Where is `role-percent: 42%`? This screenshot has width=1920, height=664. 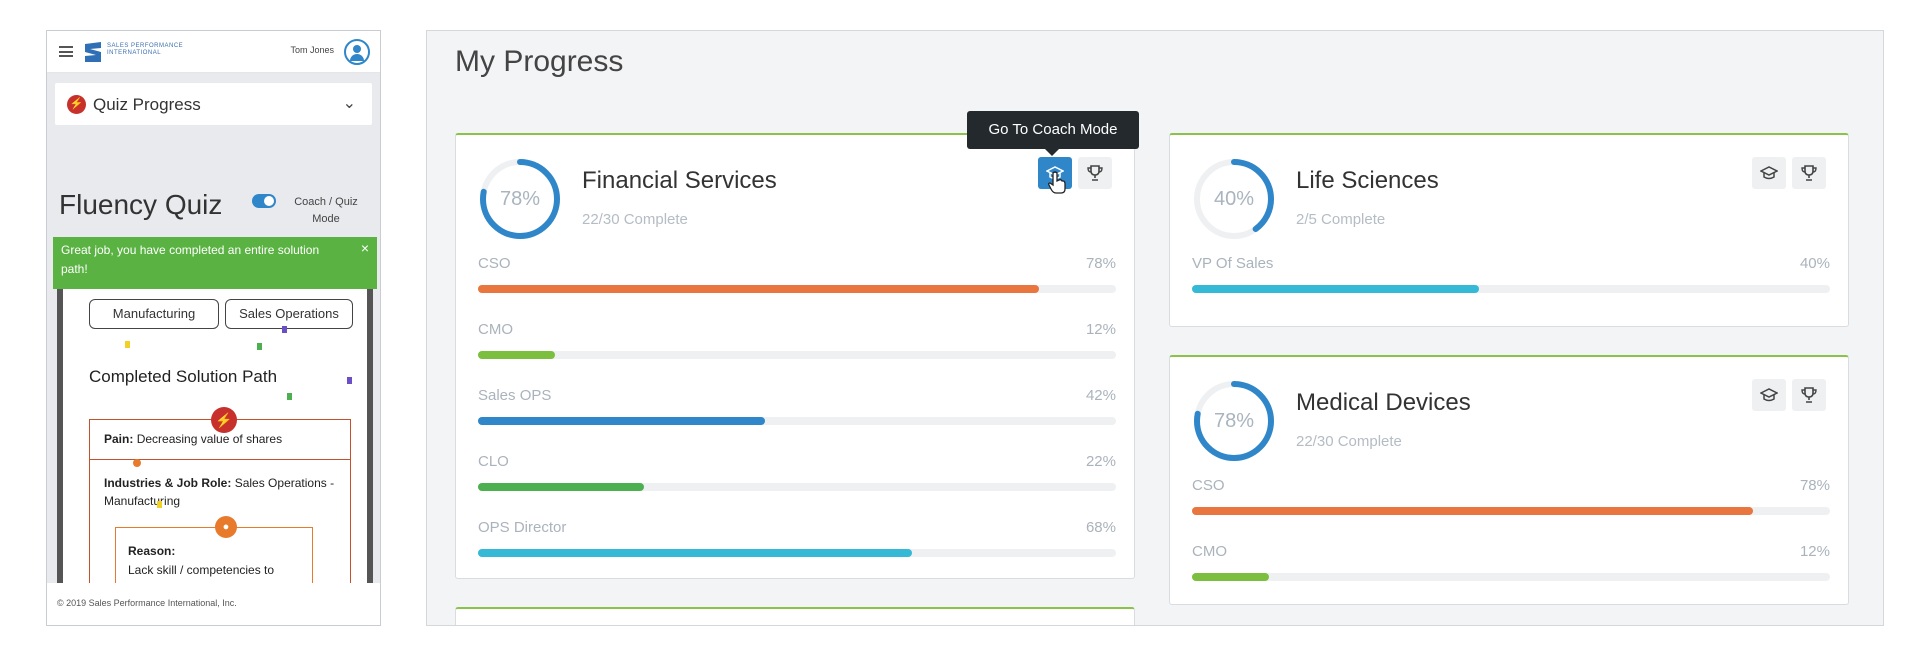 role-percent: 42% is located at coordinates (1100, 395).